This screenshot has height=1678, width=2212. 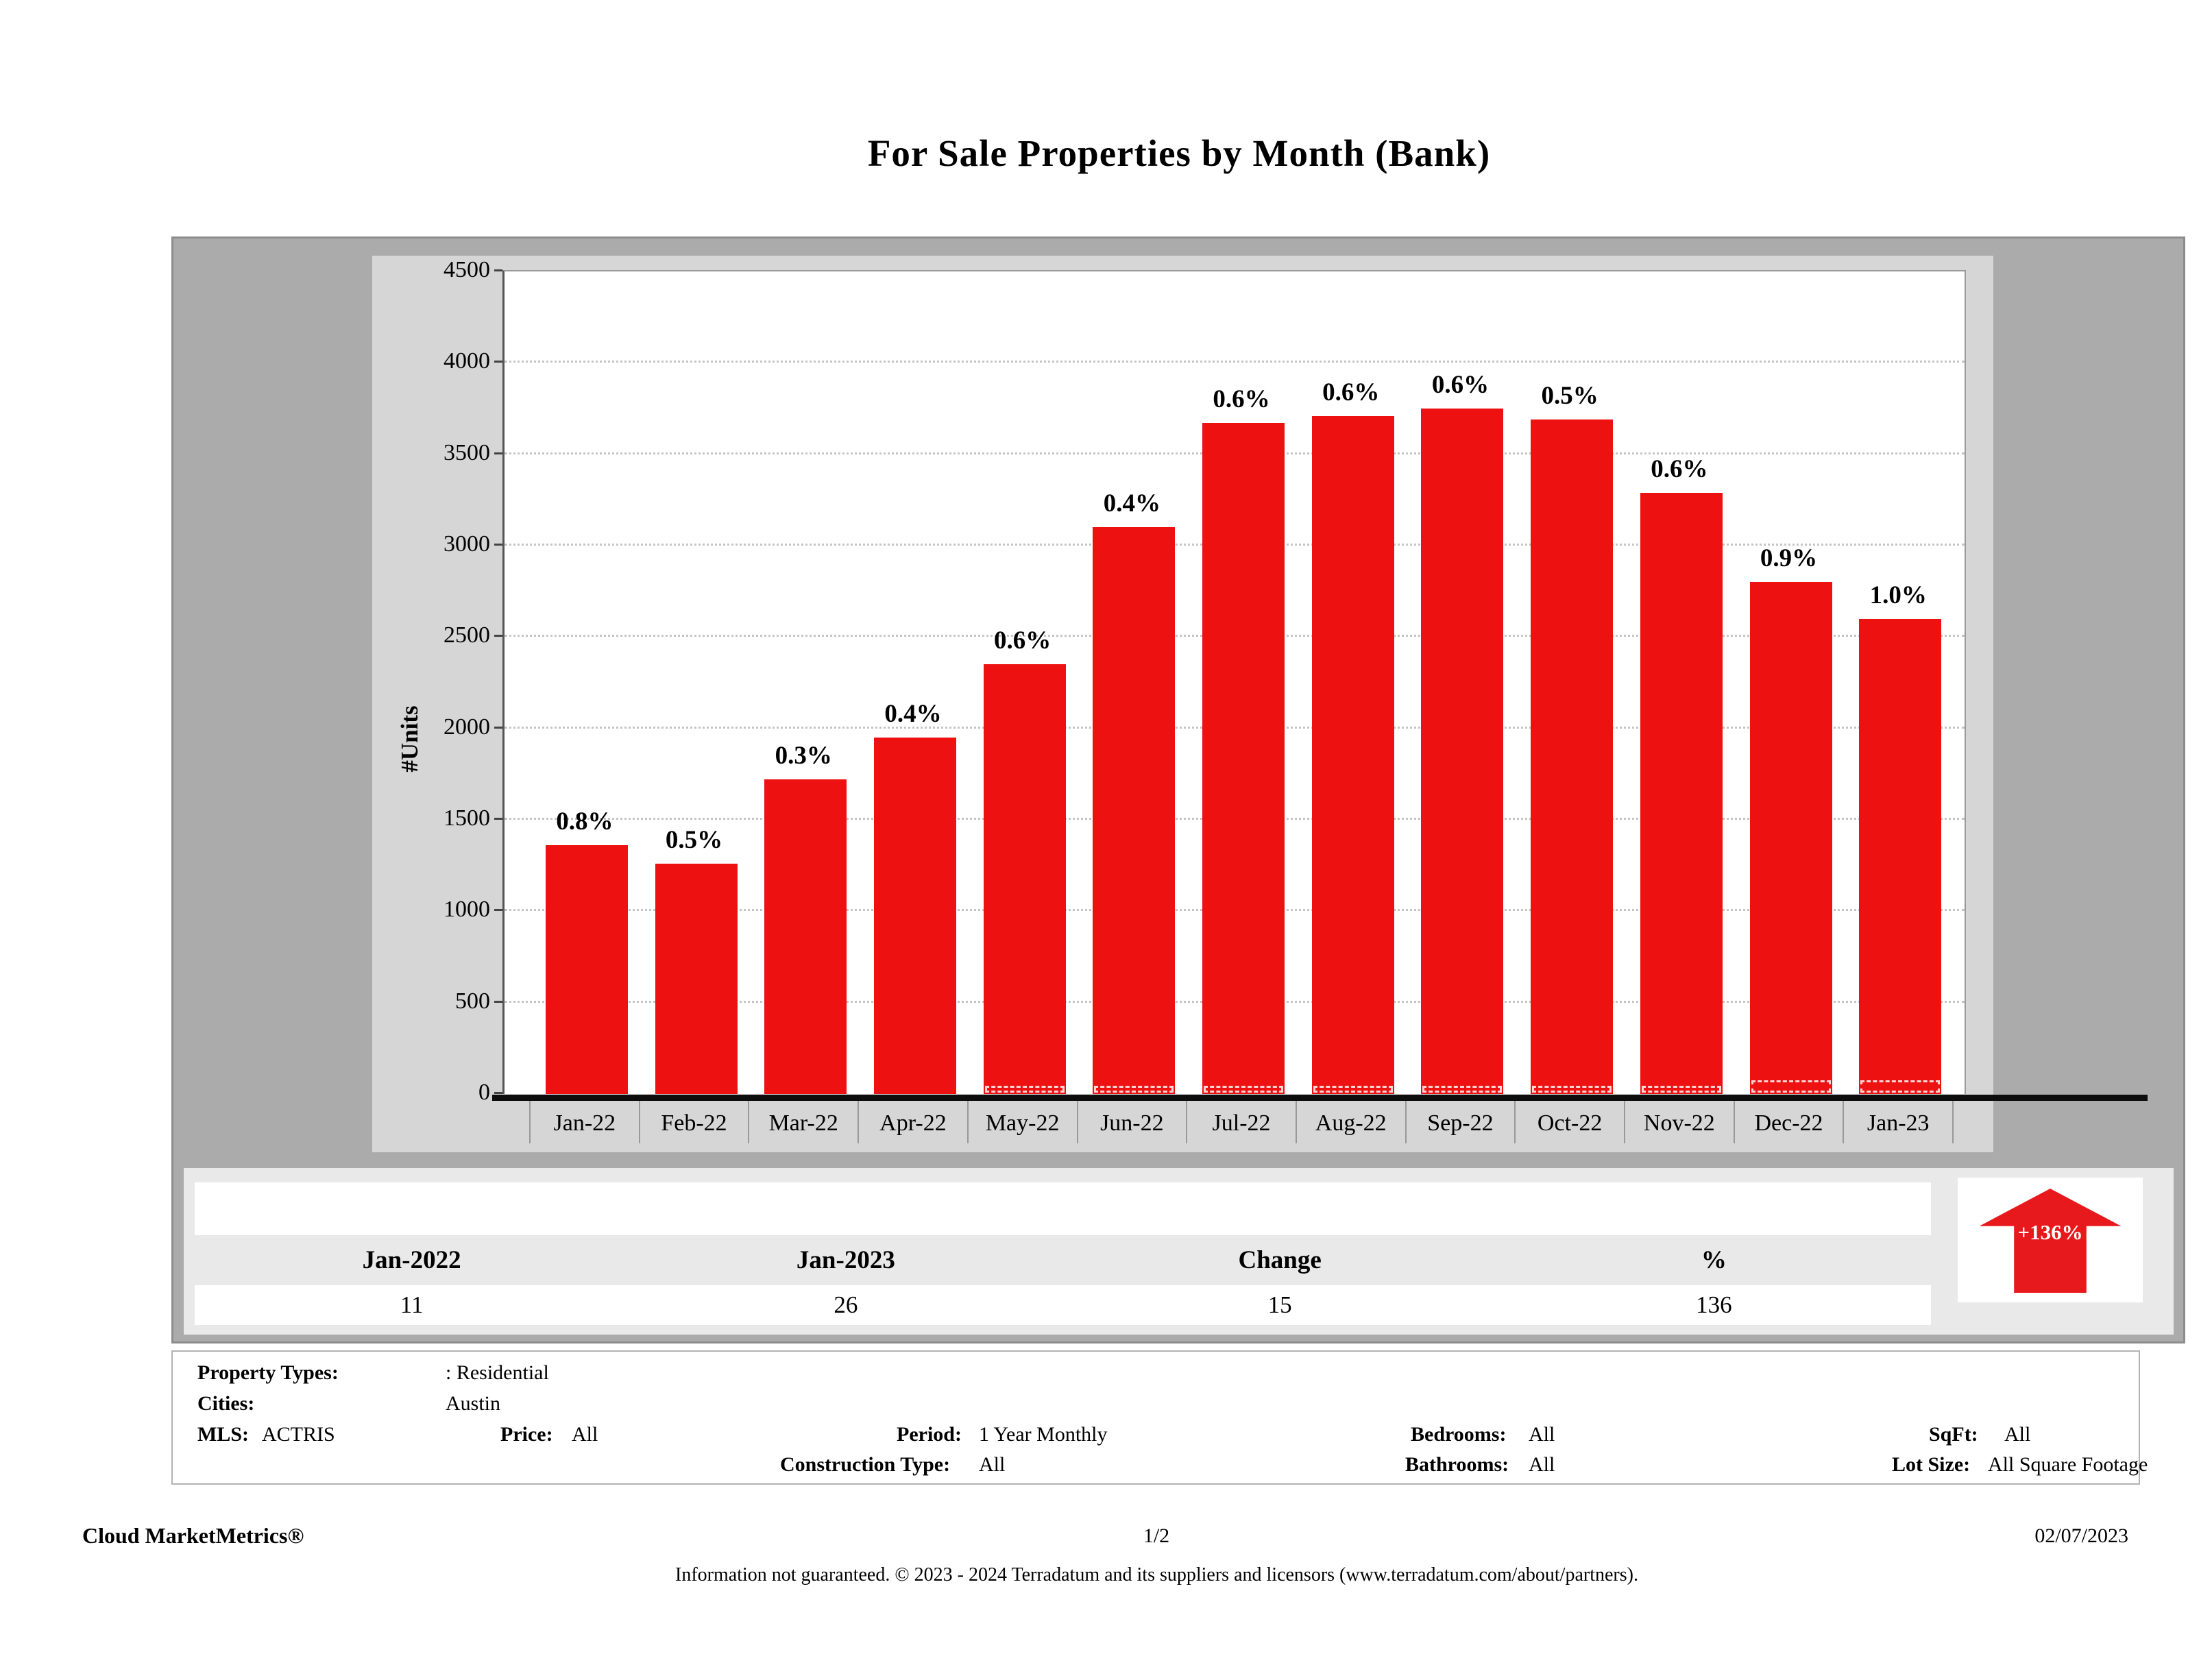 I want to click on y-tick-label: 3000, so click(x=467, y=544).